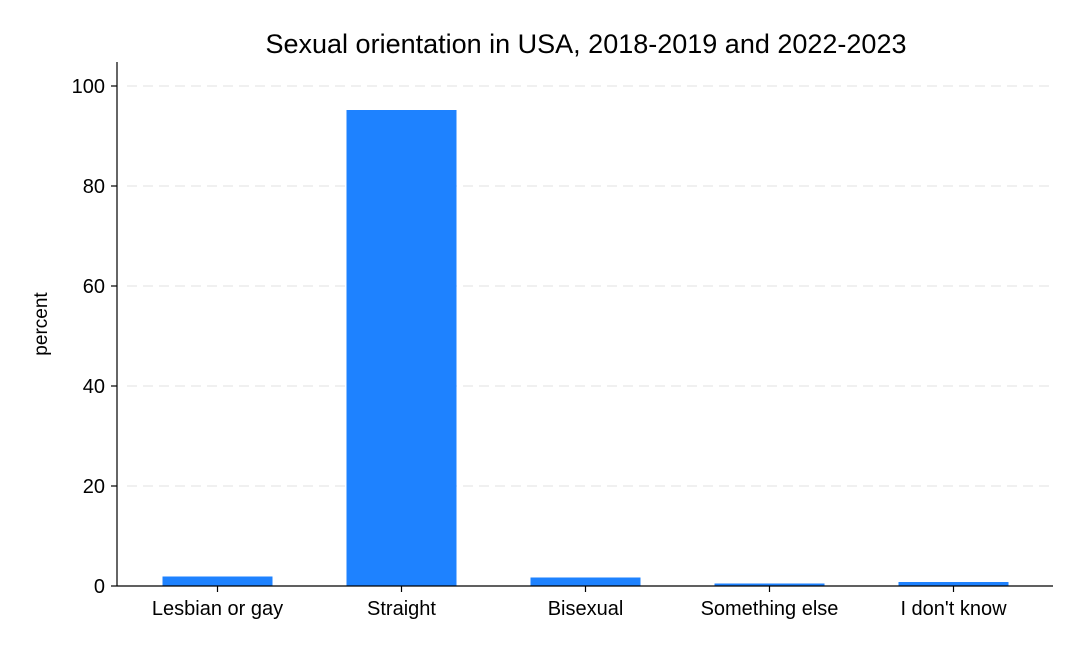 Image resolution: width=1076 pixels, height=650 pixels. Describe the element at coordinates (94, 287) in the screenshot. I see `y-tick-label: 60` at that location.